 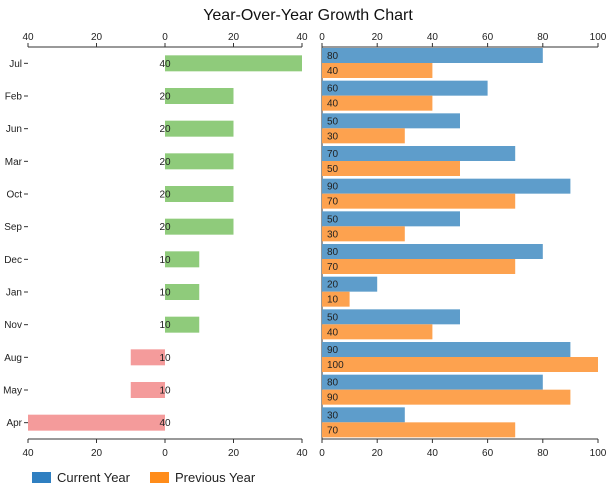 What do you see at coordinates (335, 365) in the screenshot?
I see `previous-year-value-label: 100` at bounding box center [335, 365].